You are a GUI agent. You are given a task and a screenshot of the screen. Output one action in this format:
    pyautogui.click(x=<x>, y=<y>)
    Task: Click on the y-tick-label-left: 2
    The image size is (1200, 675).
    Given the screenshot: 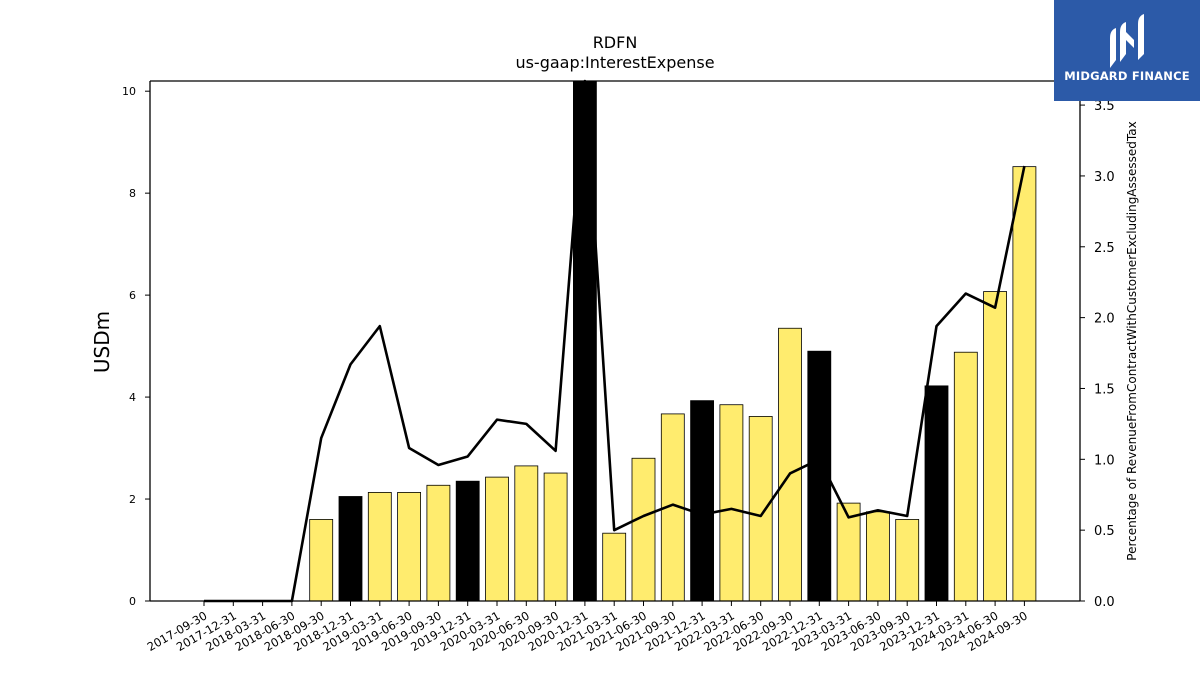 What is the action you would take?
    pyautogui.click(x=132, y=499)
    